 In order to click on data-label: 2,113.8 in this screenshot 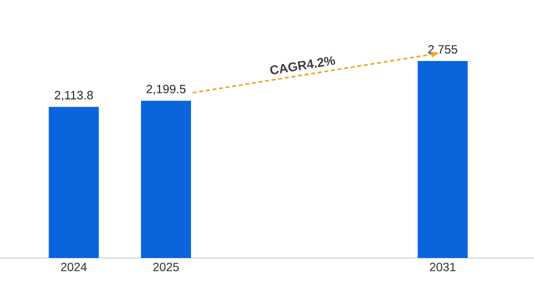, I will do `click(73, 95)`.